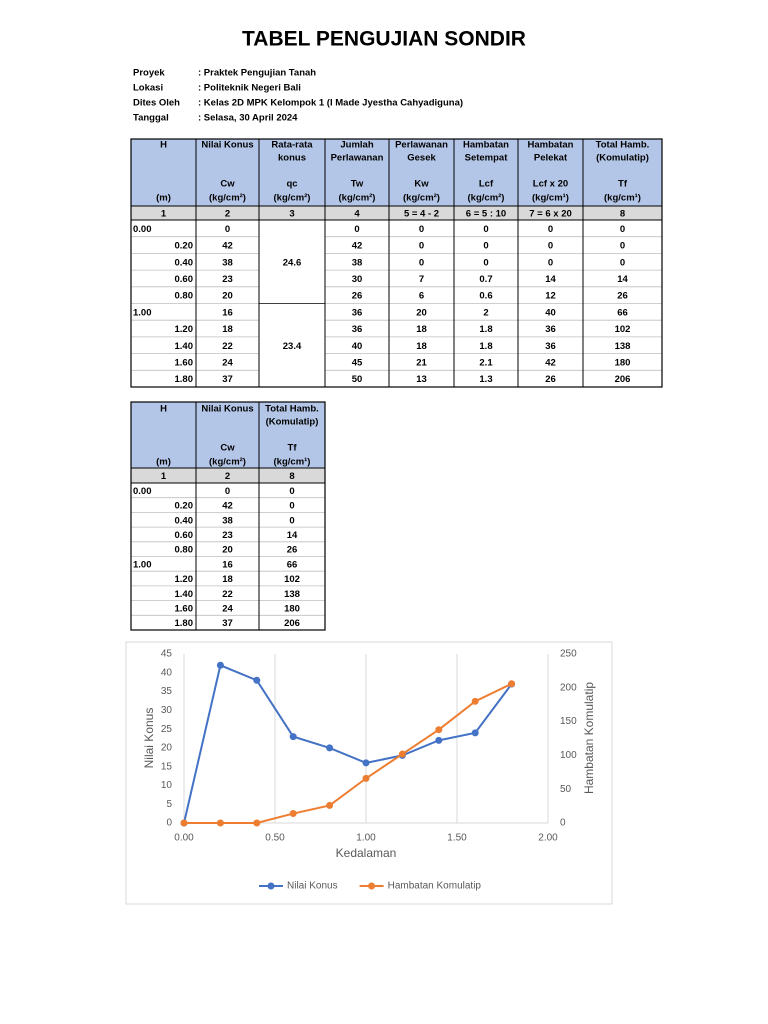 Image resolution: width=768 pixels, height=1024 pixels. I want to click on depth-cell: 1.20, so click(184, 579).